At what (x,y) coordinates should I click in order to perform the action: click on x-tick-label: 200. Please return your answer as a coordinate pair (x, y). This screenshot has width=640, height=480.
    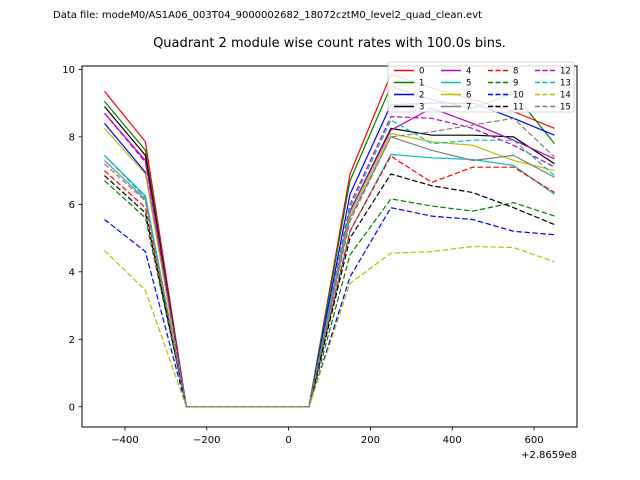
    Looking at the image, I should click on (370, 440).